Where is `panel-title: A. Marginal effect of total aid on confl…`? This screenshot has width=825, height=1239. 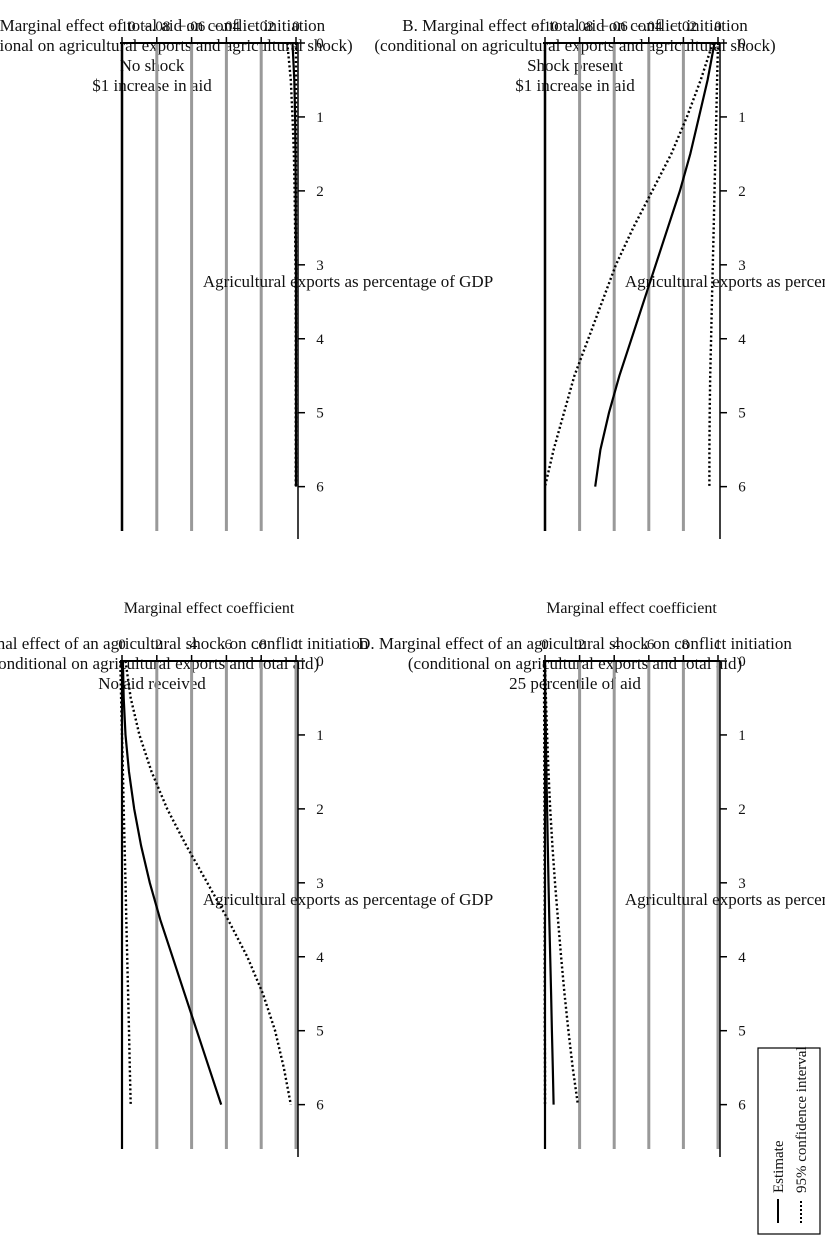 panel-title: A. Marginal effect of total aid on confl… is located at coordinates (163, 25).